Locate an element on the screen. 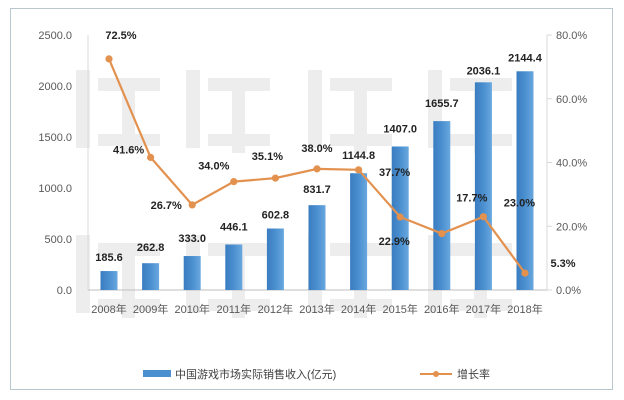  line-data-label: 35.1% is located at coordinates (267, 157).